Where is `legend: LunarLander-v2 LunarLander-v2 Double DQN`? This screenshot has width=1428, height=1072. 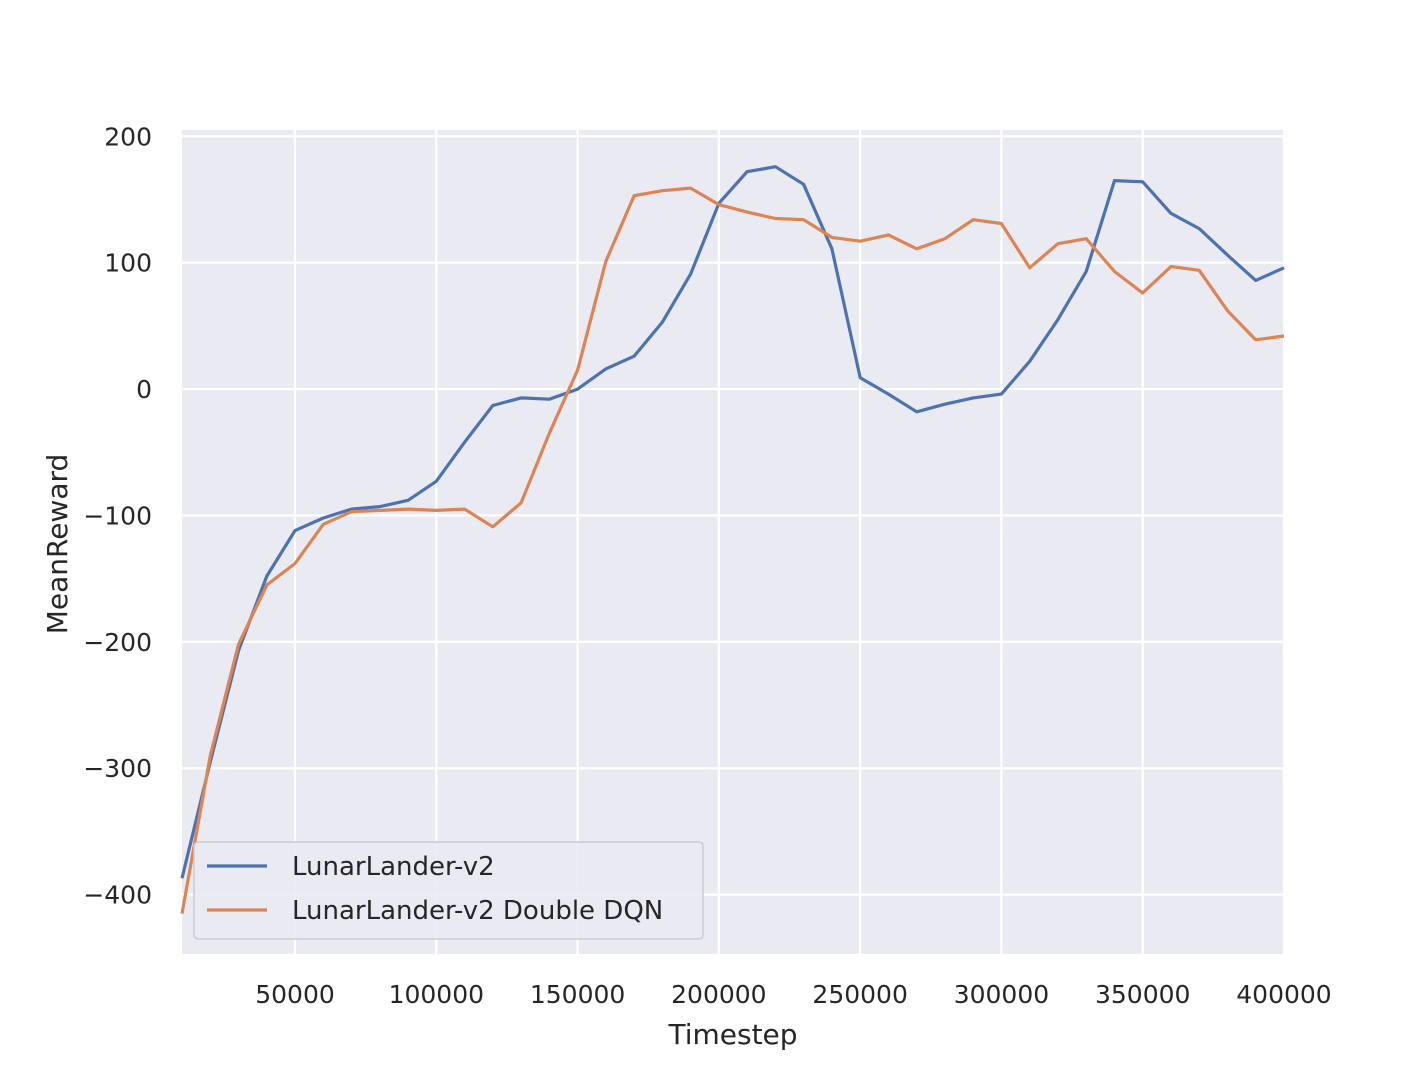
legend: LunarLander-v2 LunarLander-v2 Double DQN is located at coordinates (448, 890).